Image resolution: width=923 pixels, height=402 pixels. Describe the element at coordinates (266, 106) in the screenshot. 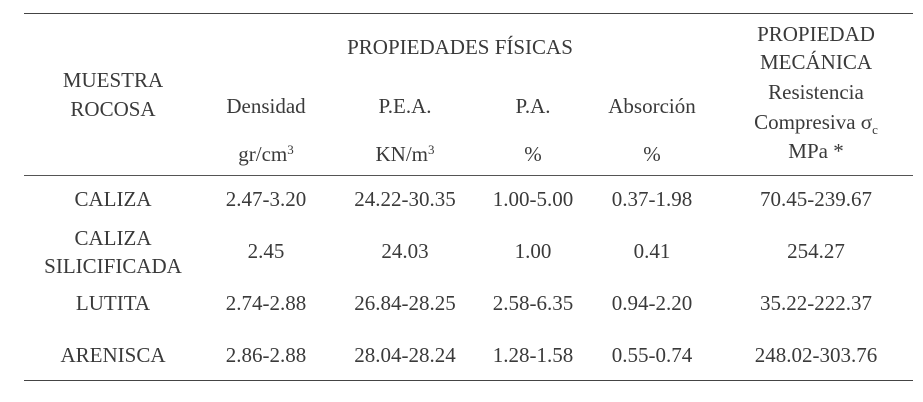

I see `col-header-densidad: Densidad` at that location.